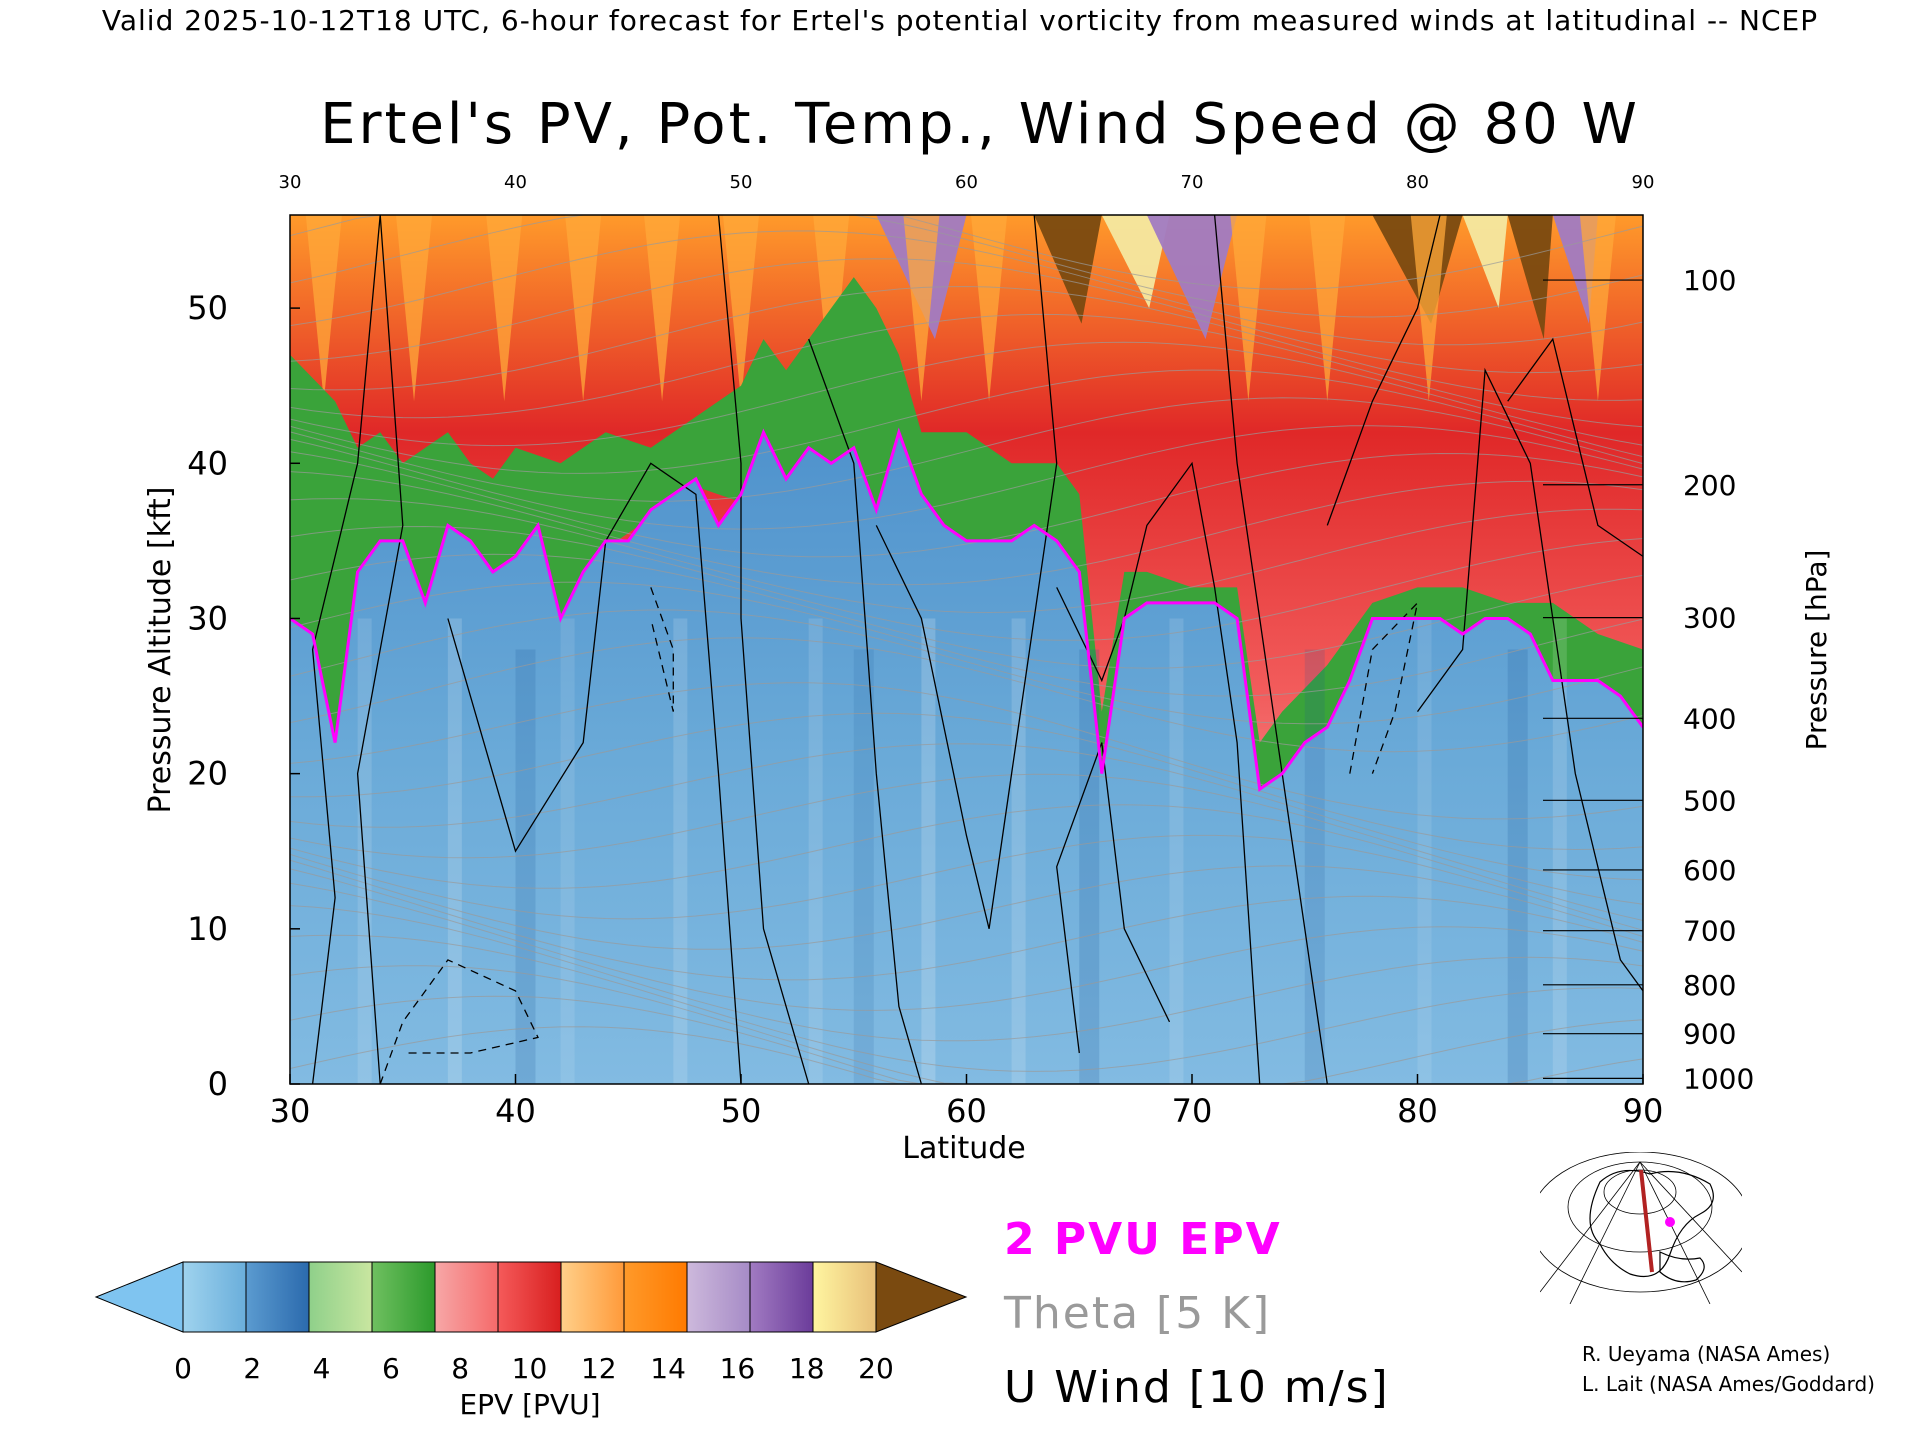  I want to click on legend-uwind: U Wind [10 m/s], so click(1197, 1387).